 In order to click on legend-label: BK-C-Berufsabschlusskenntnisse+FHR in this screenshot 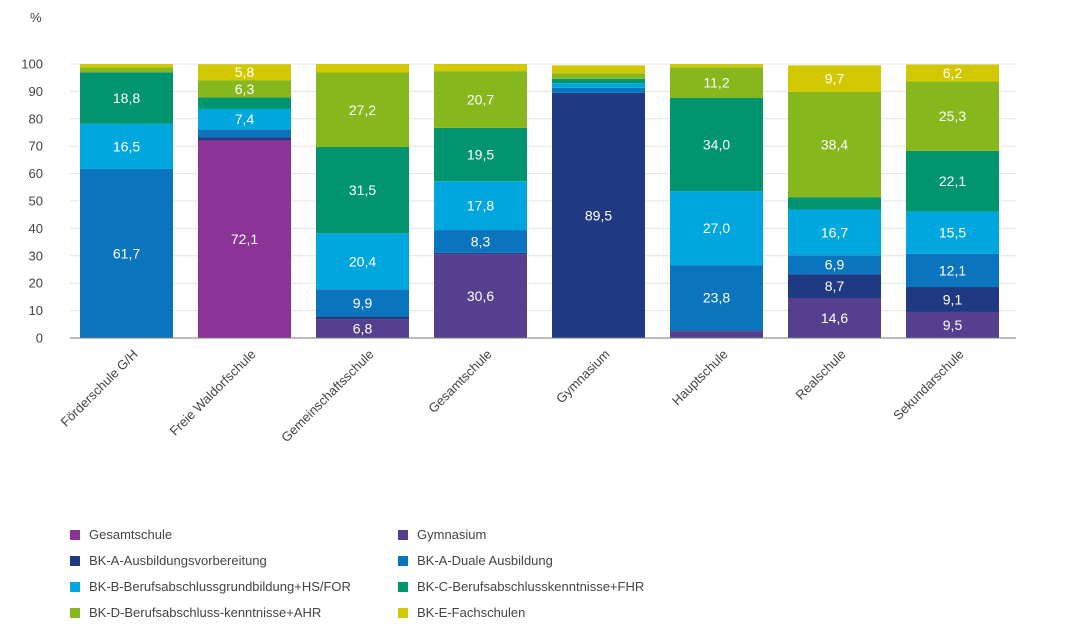, I will do `click(531, 586)`.